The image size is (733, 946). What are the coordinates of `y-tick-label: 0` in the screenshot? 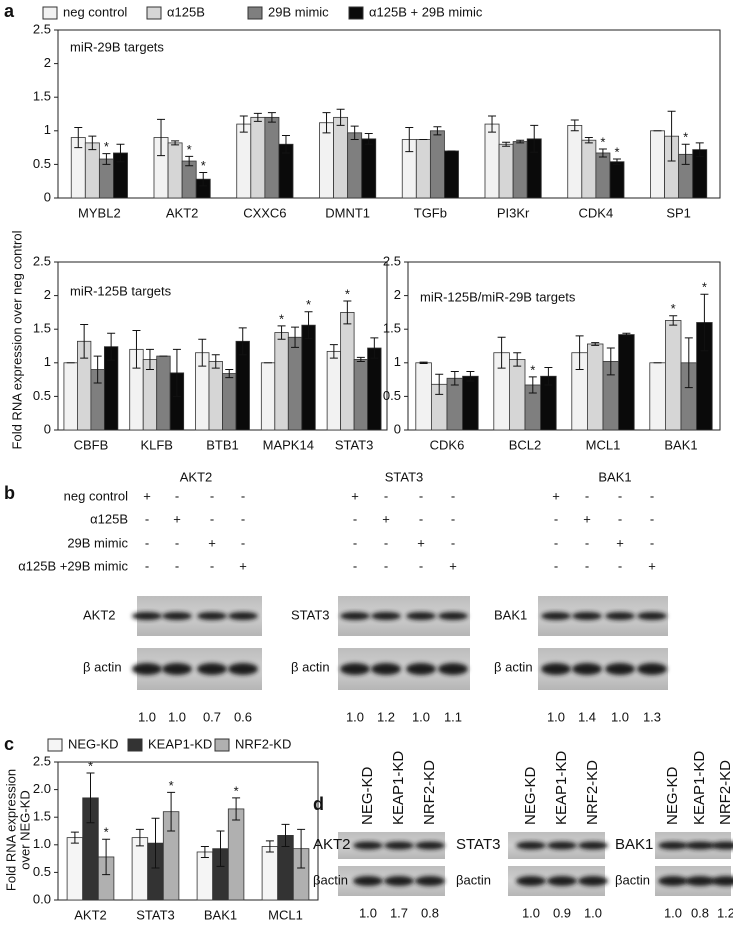 It's located at (47, 196).